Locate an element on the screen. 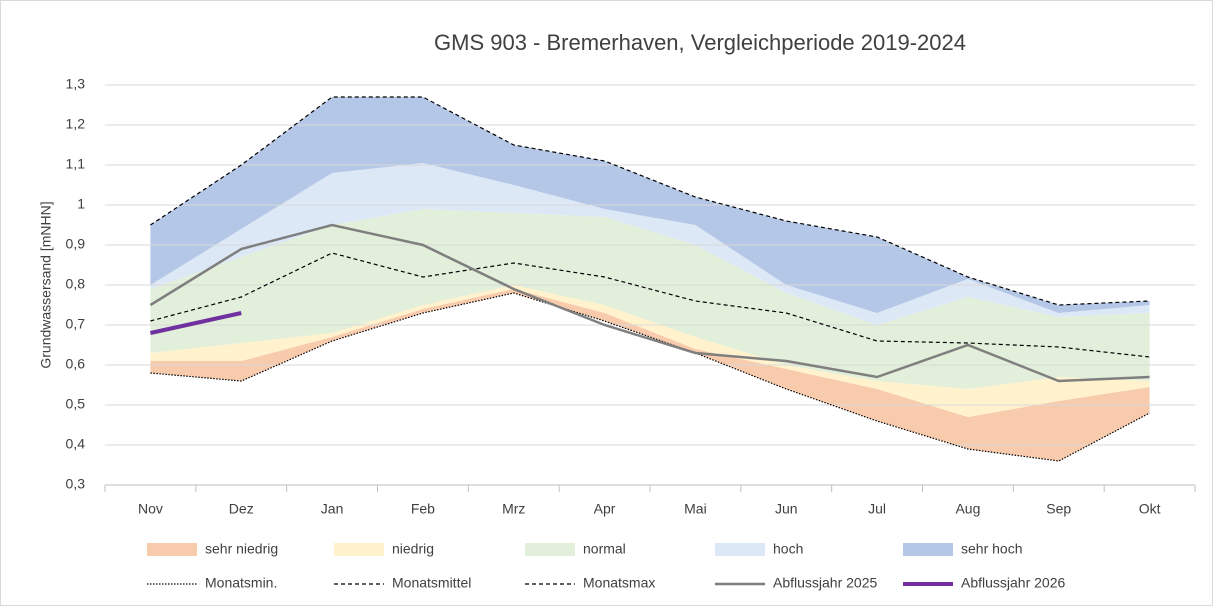 This screenshot has height=606, width=1213. x-tick-label: Mrz is located at coordinates (513, 509).